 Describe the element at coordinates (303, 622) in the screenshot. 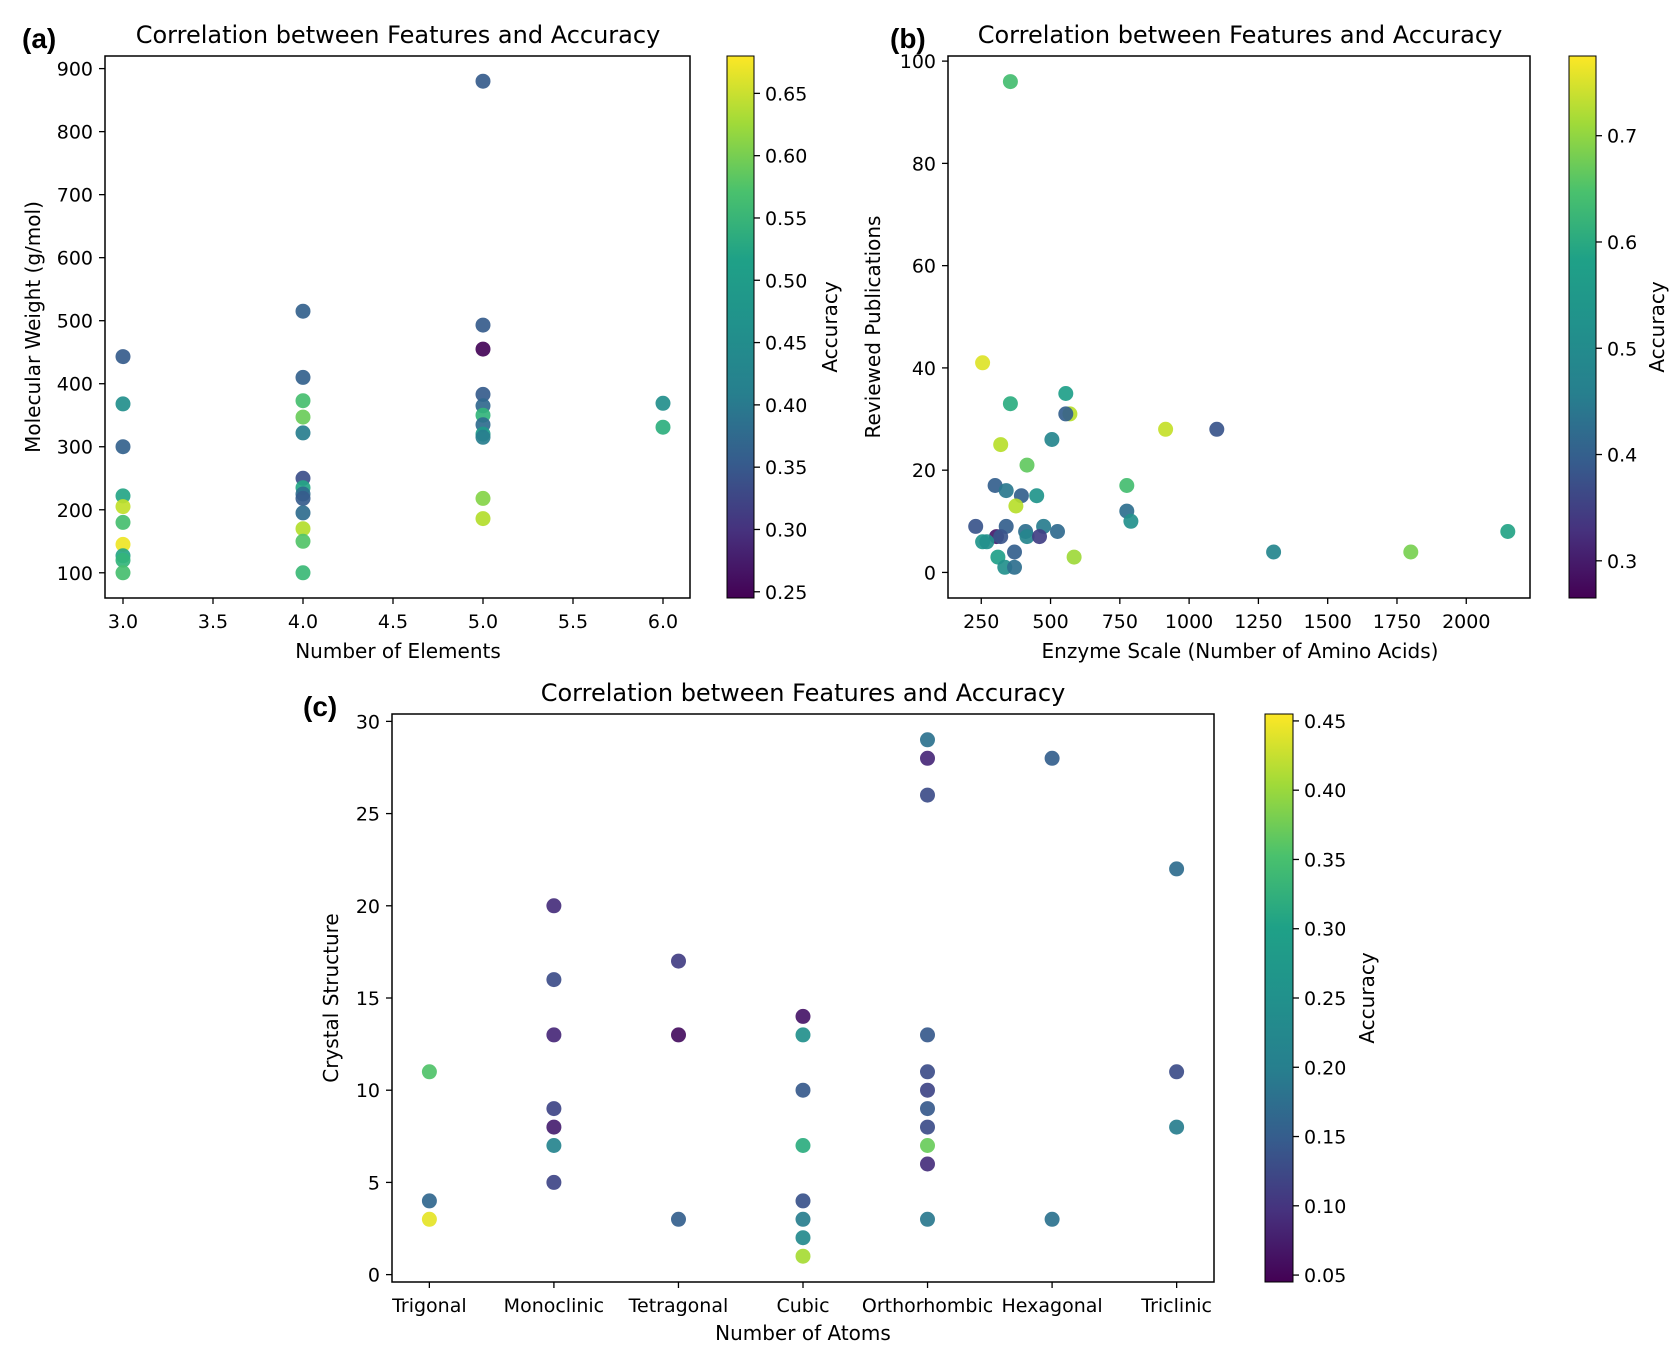

I see `panel-a-xtick-label: 4.0` at that location.